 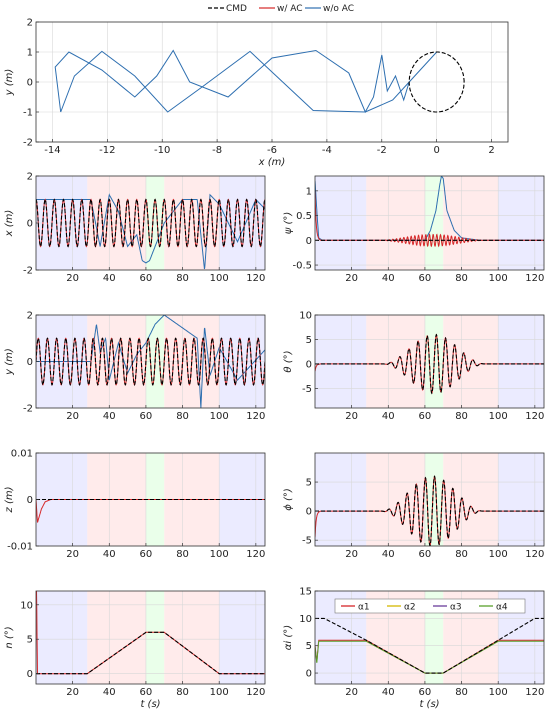 I want to click on y-tick-label: 2, so click(x=30, y=316).